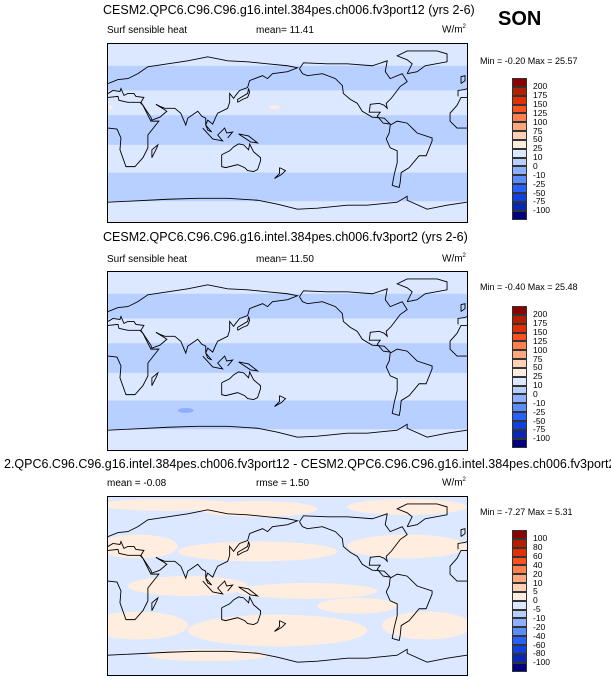 This screenshot has width=611, height=681. Describe the element at coordinates (538, 556) in the screenshot. I see `colorbar-label: 60` at that location.